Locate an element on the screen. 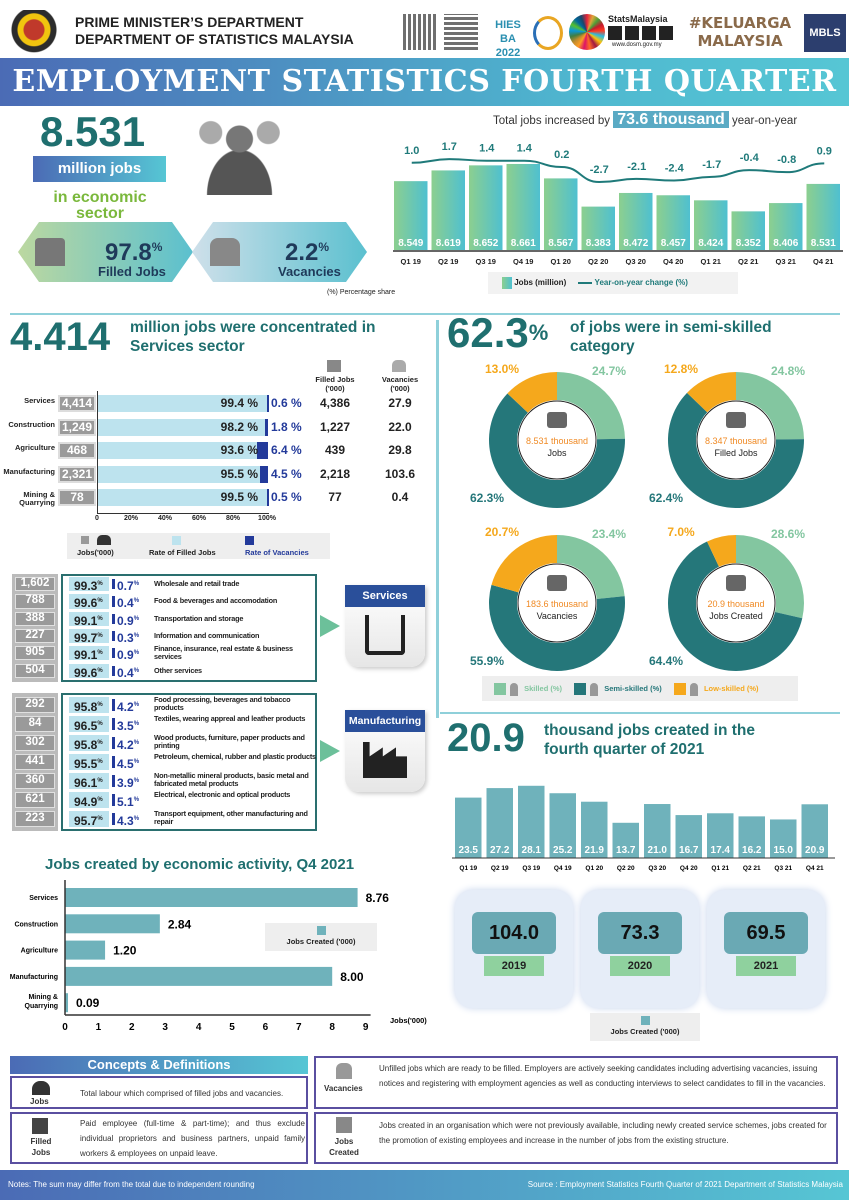 The width and height of the screenshot is (849, 1200). year-label: 2019 is located at coordinates (514, 966).